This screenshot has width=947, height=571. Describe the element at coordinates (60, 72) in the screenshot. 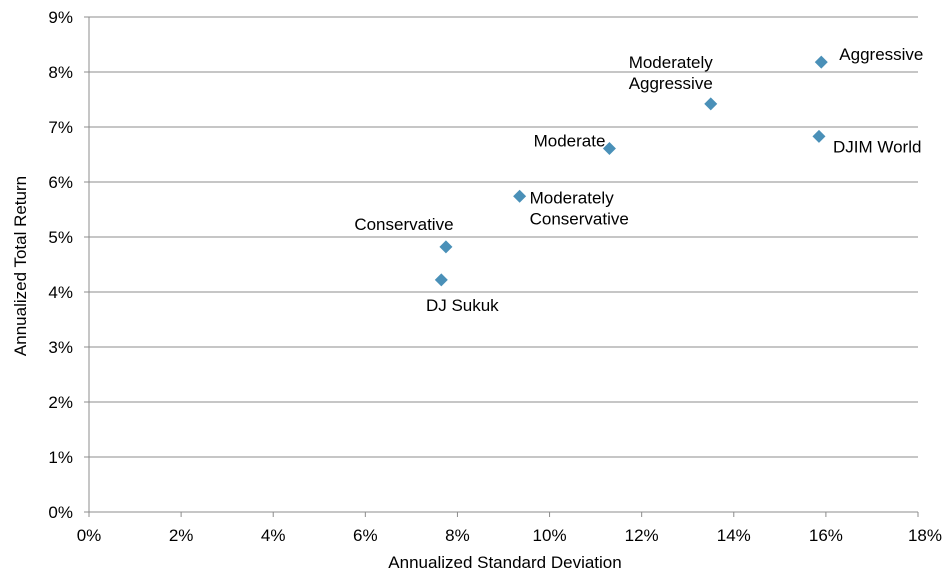

I see `y-tick-label: 8%` at that location.